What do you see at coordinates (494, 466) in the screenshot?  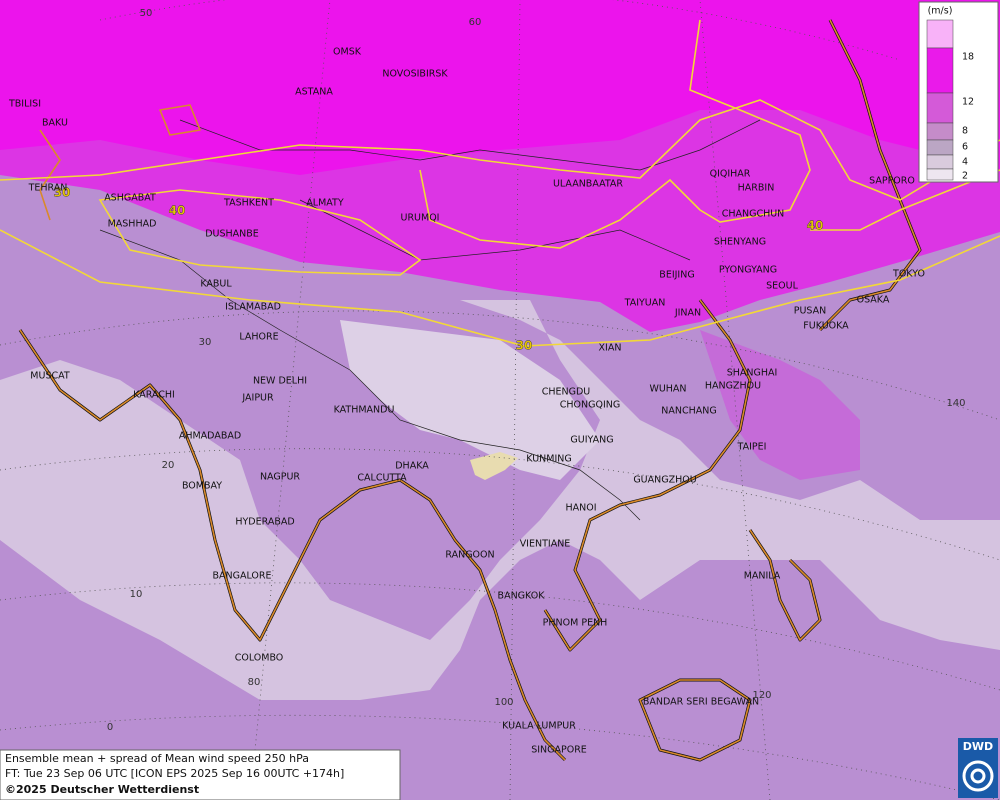 I see `low-wind-patch` at bounding box center [494, 466].